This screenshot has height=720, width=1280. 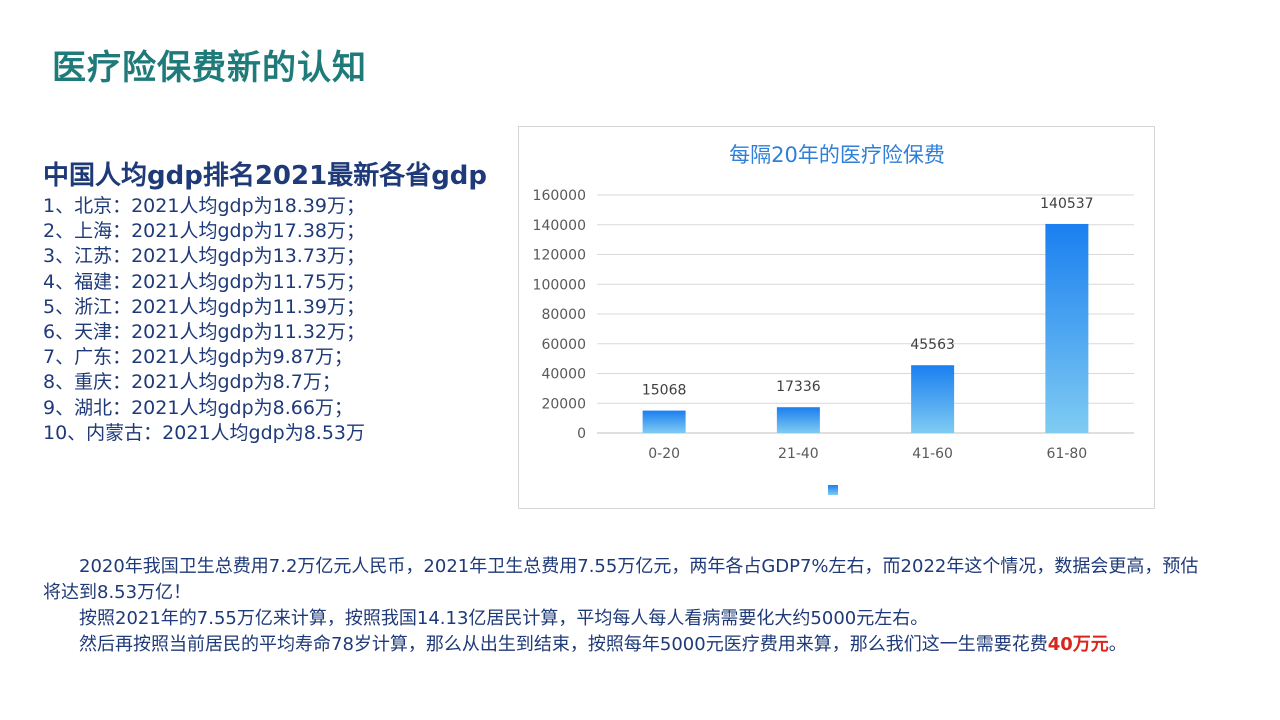 I want to click on legend-swatch, so click(x=833, y=490).